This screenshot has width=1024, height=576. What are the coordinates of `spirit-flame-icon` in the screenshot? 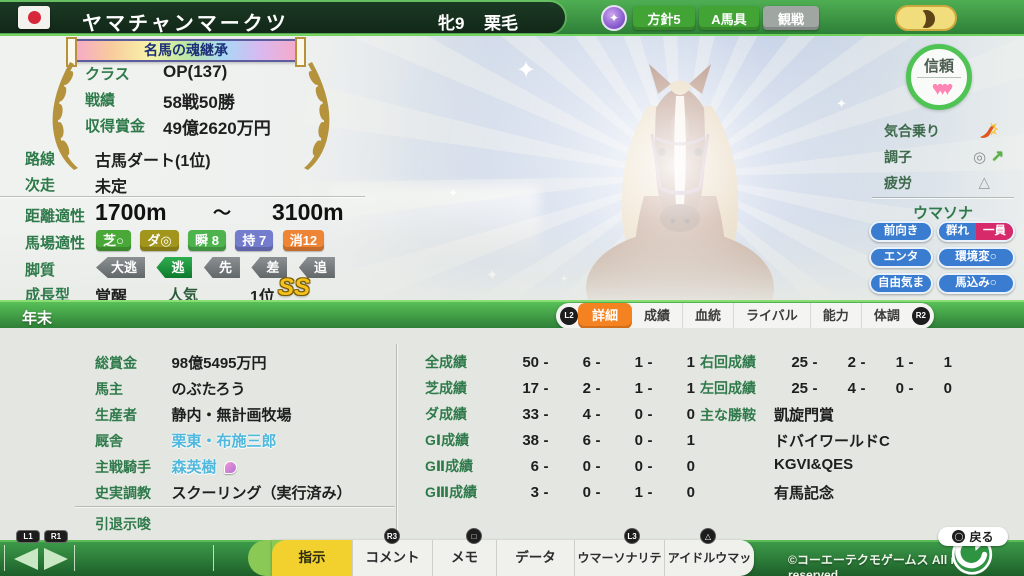 It's located at (988, 132).